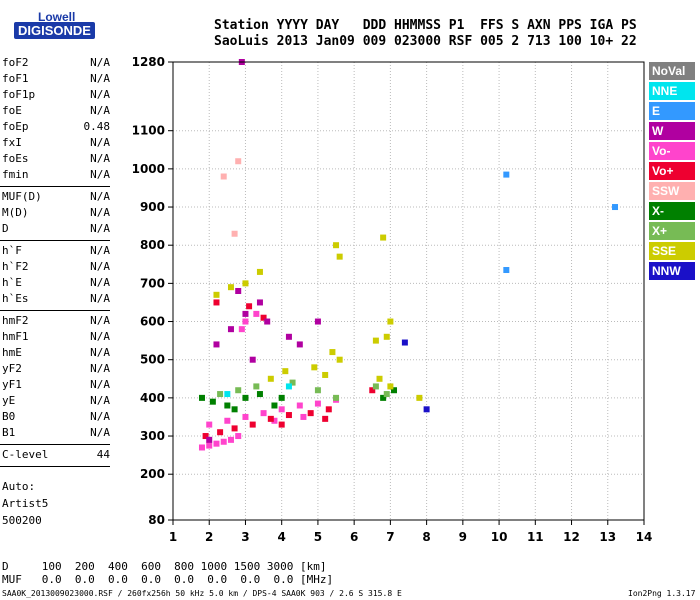 This screenshot has height=600, width=700. What do you see at coordinates (672, 91) in the screenshot?
I see `legend-item-nne: NNE` at bounding box center [672, 91].